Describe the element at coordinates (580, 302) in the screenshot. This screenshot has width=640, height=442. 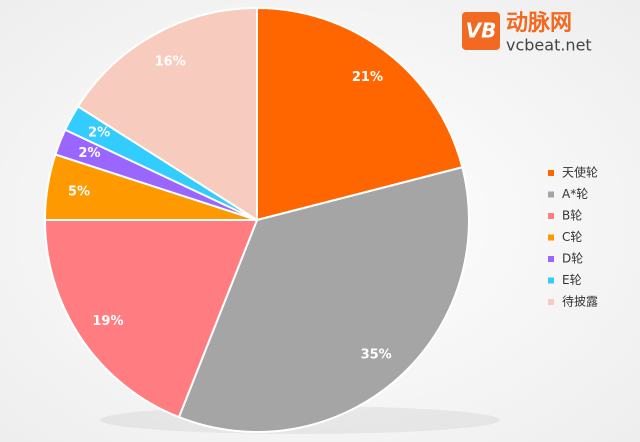
I see `legend-label: 待披露` at that location.